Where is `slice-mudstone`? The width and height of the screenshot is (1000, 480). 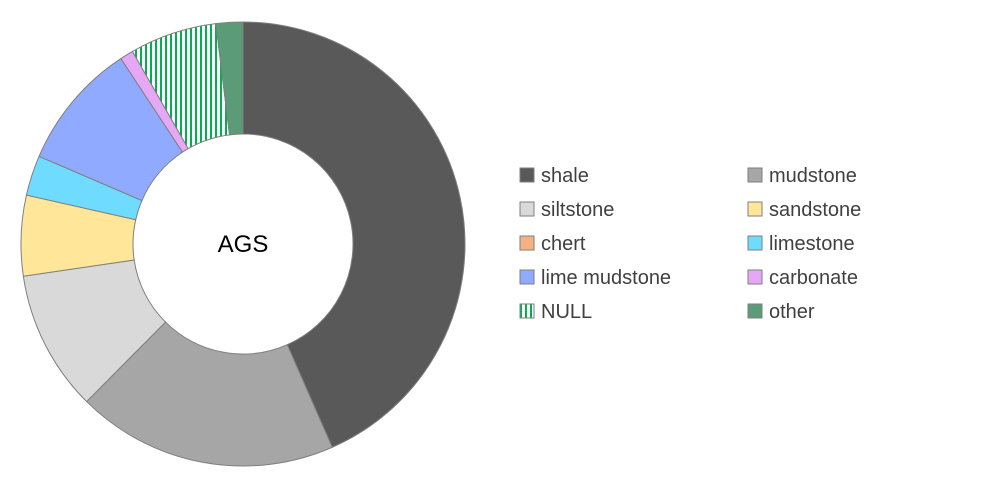 slice-mudstone is located at coordinates (209, 394).